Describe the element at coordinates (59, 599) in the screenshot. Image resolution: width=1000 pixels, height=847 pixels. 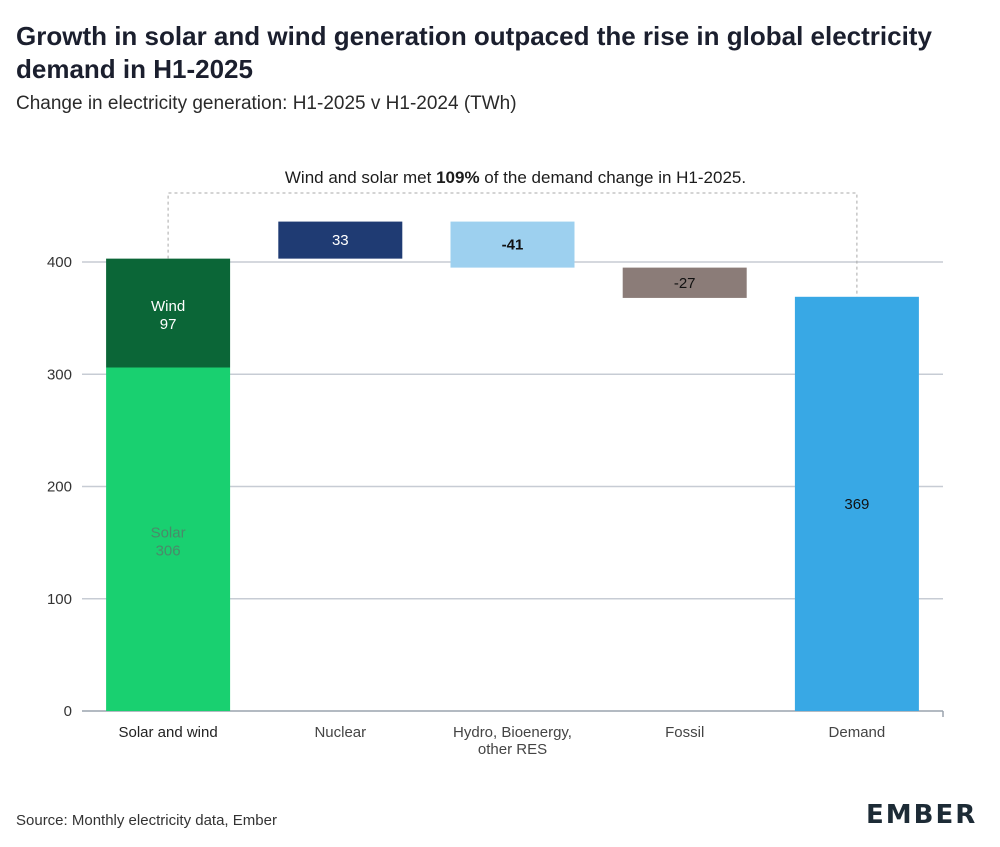
I see `y-tick-label: 100` at that location.